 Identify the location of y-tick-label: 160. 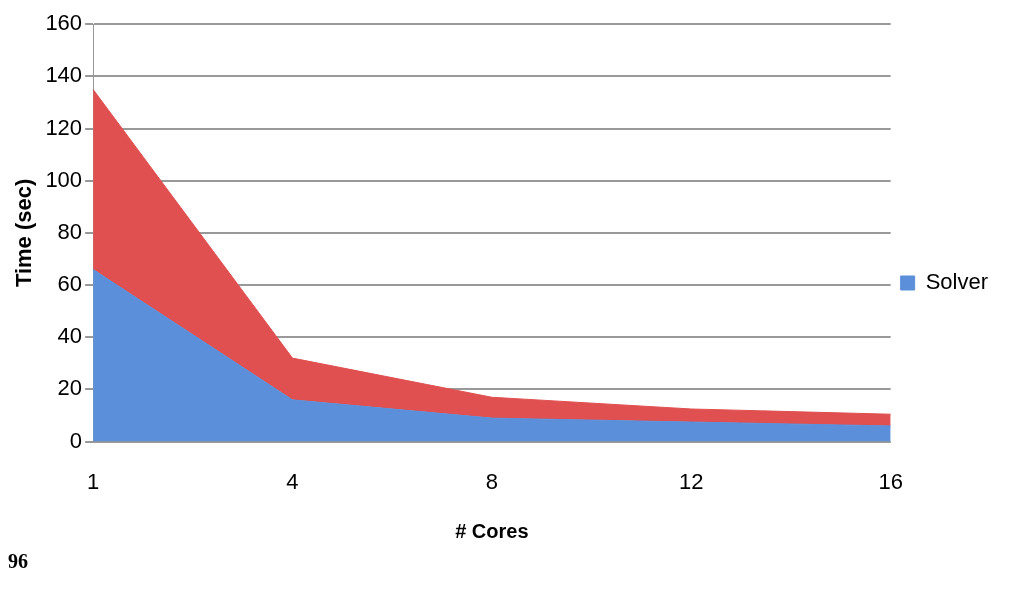
(64, 23).